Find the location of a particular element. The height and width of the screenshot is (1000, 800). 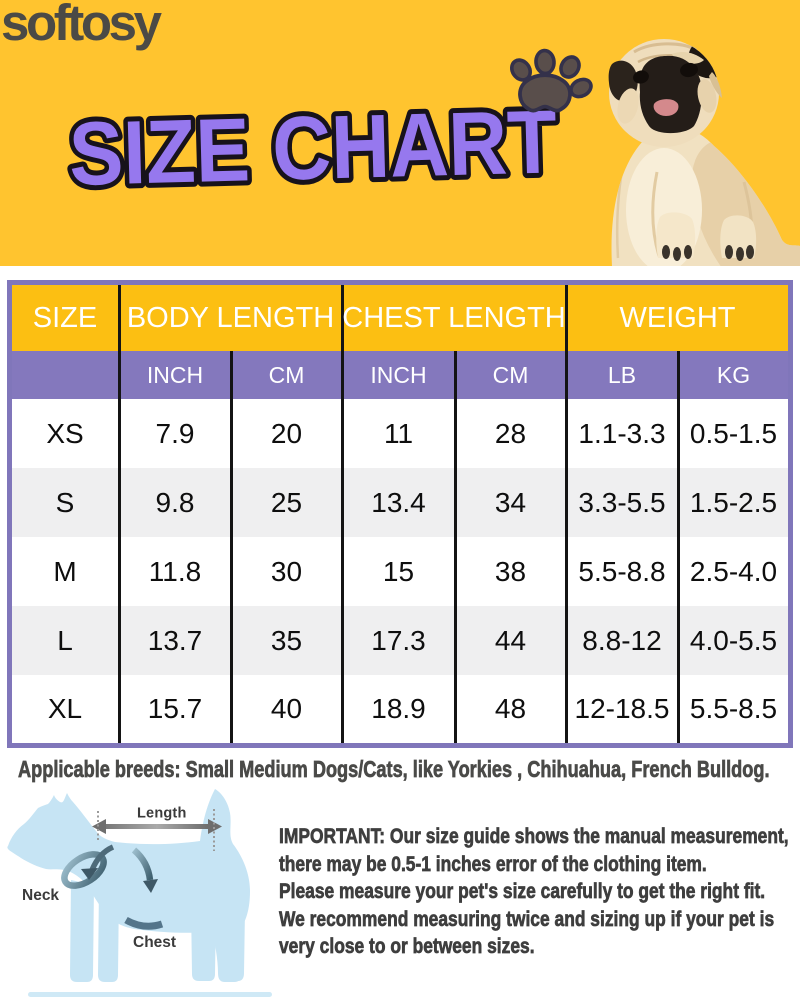

svg-text: Length is located at coordinates (162, 814).